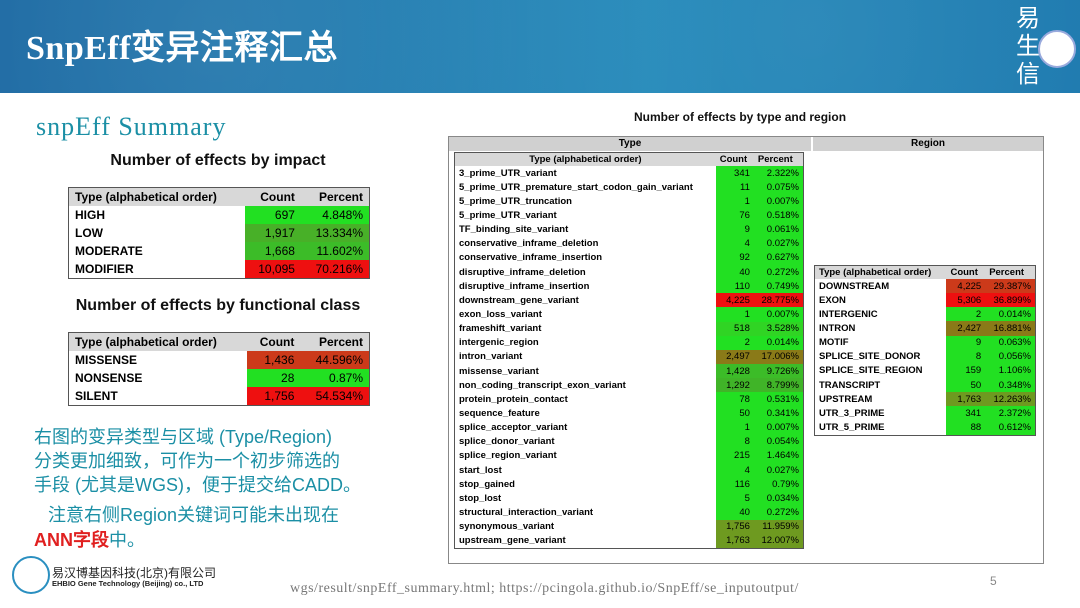  Describe the element at coordinates (104, 269) in the screenshot. I see `row-type: MODIFIER` at that location.